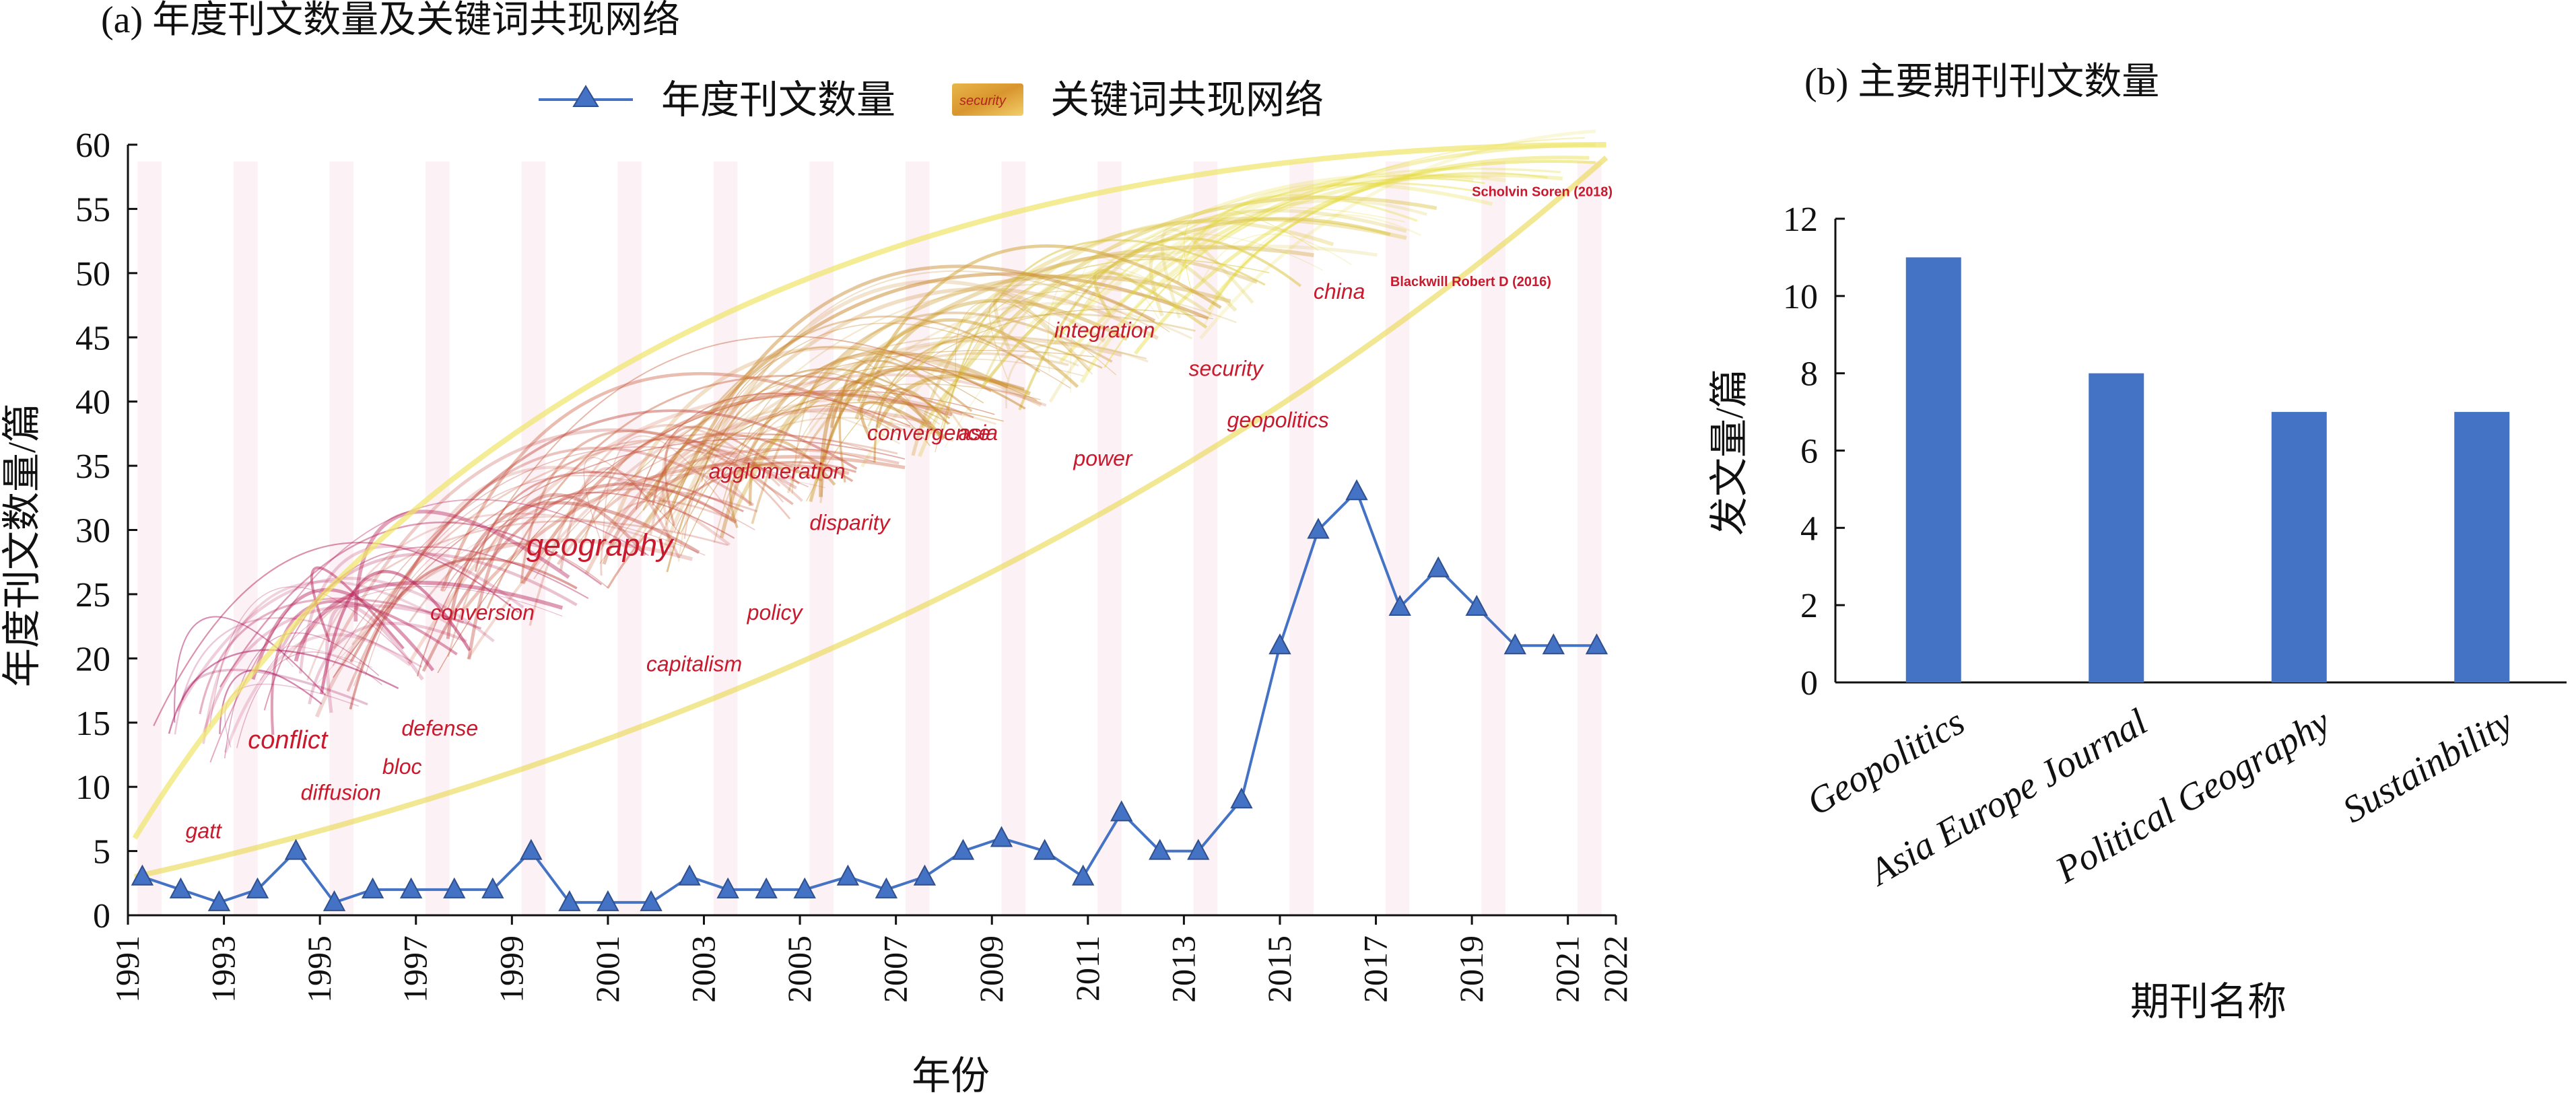 This screenshot has height=1099, width=2576. What do you see at coordinates (1187, 100) in the screenshot?
I see `legend-label-network: 关键词共现网络` at bounding box center [1187, 100].